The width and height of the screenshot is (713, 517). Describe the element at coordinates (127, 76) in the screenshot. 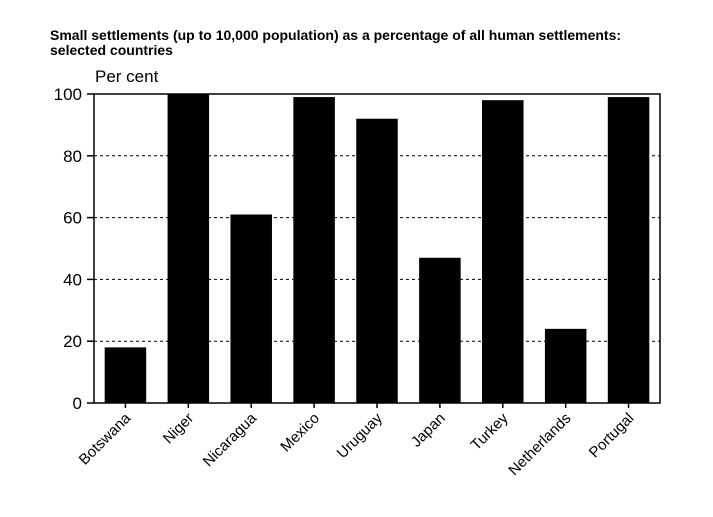

I see `y-axis-label: Per cent` at that location.